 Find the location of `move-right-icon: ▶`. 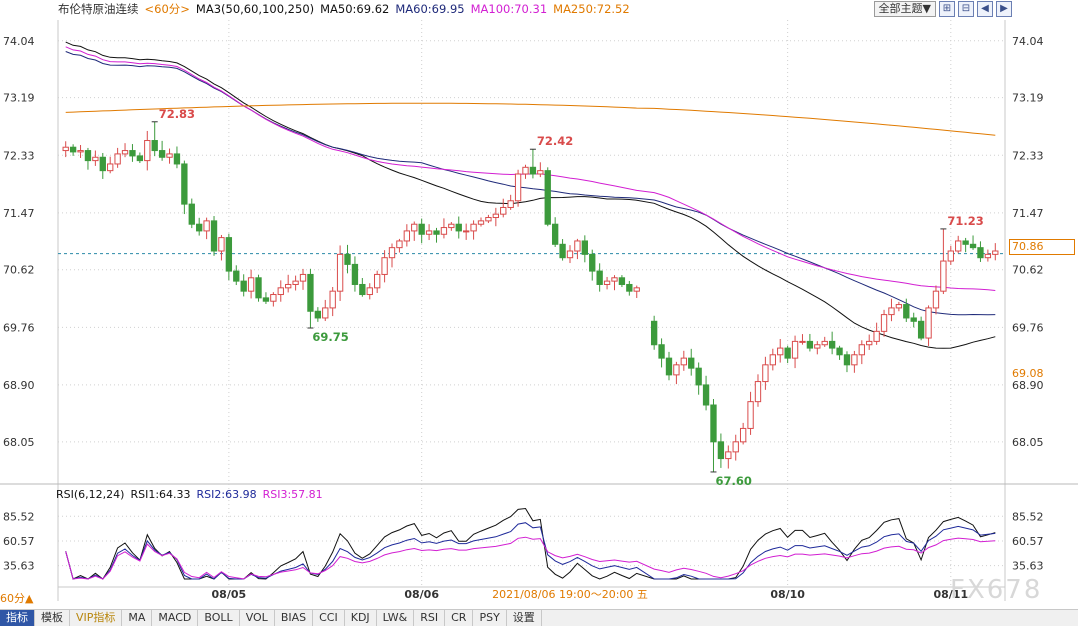

move-right-icon: ▶ is located at coordinates (1004, 9).